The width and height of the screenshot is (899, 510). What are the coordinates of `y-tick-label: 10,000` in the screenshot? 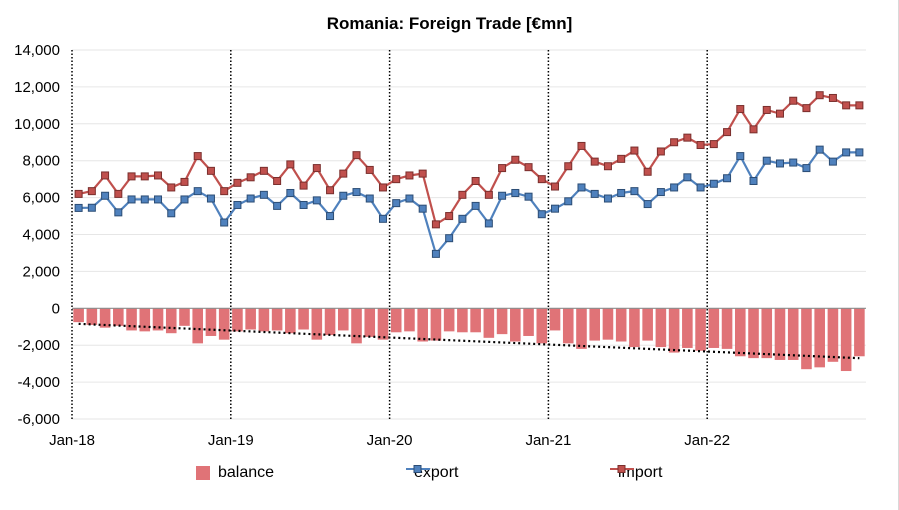 It's located at (37, 124).